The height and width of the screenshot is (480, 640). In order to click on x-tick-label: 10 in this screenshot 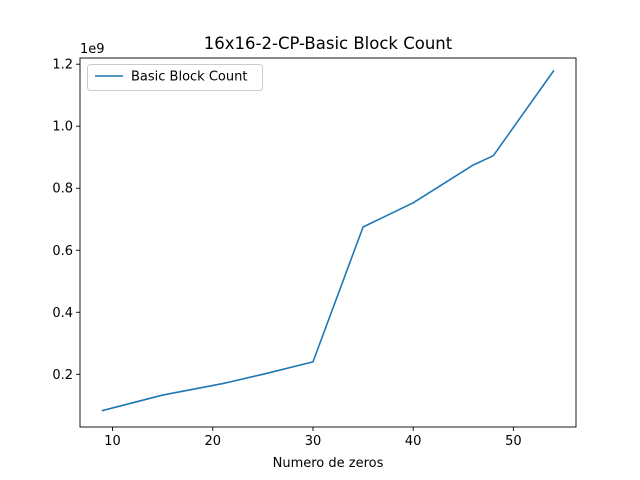, I will do `click(112, 441)`.